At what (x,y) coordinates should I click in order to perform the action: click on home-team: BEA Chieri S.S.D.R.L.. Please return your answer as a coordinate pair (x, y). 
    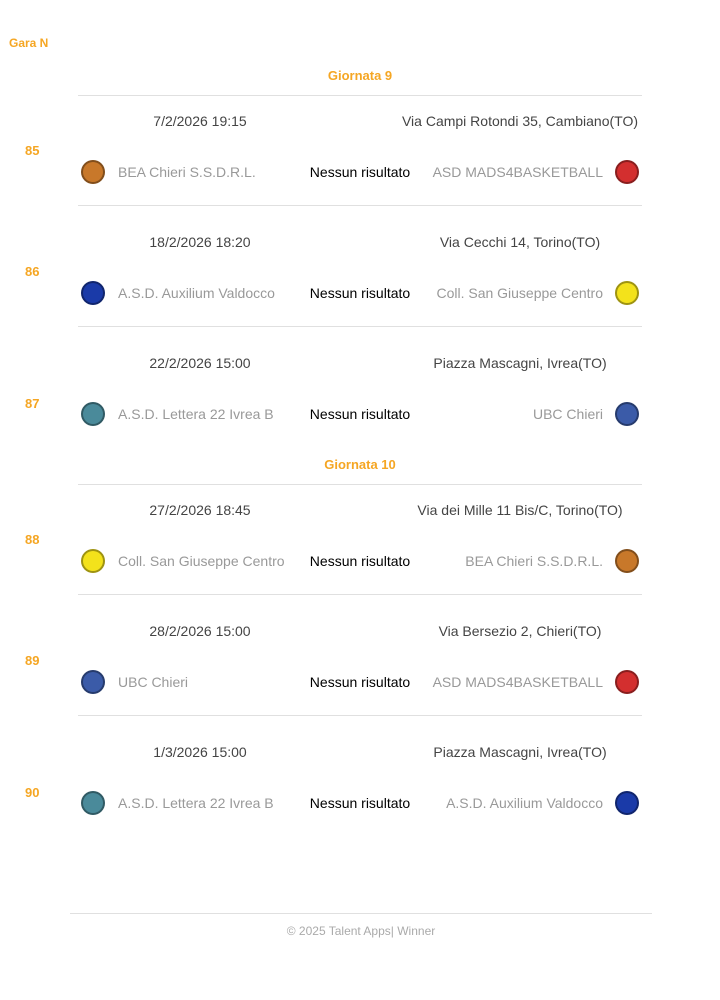
    Looking at the image, I should click on (187, 172).